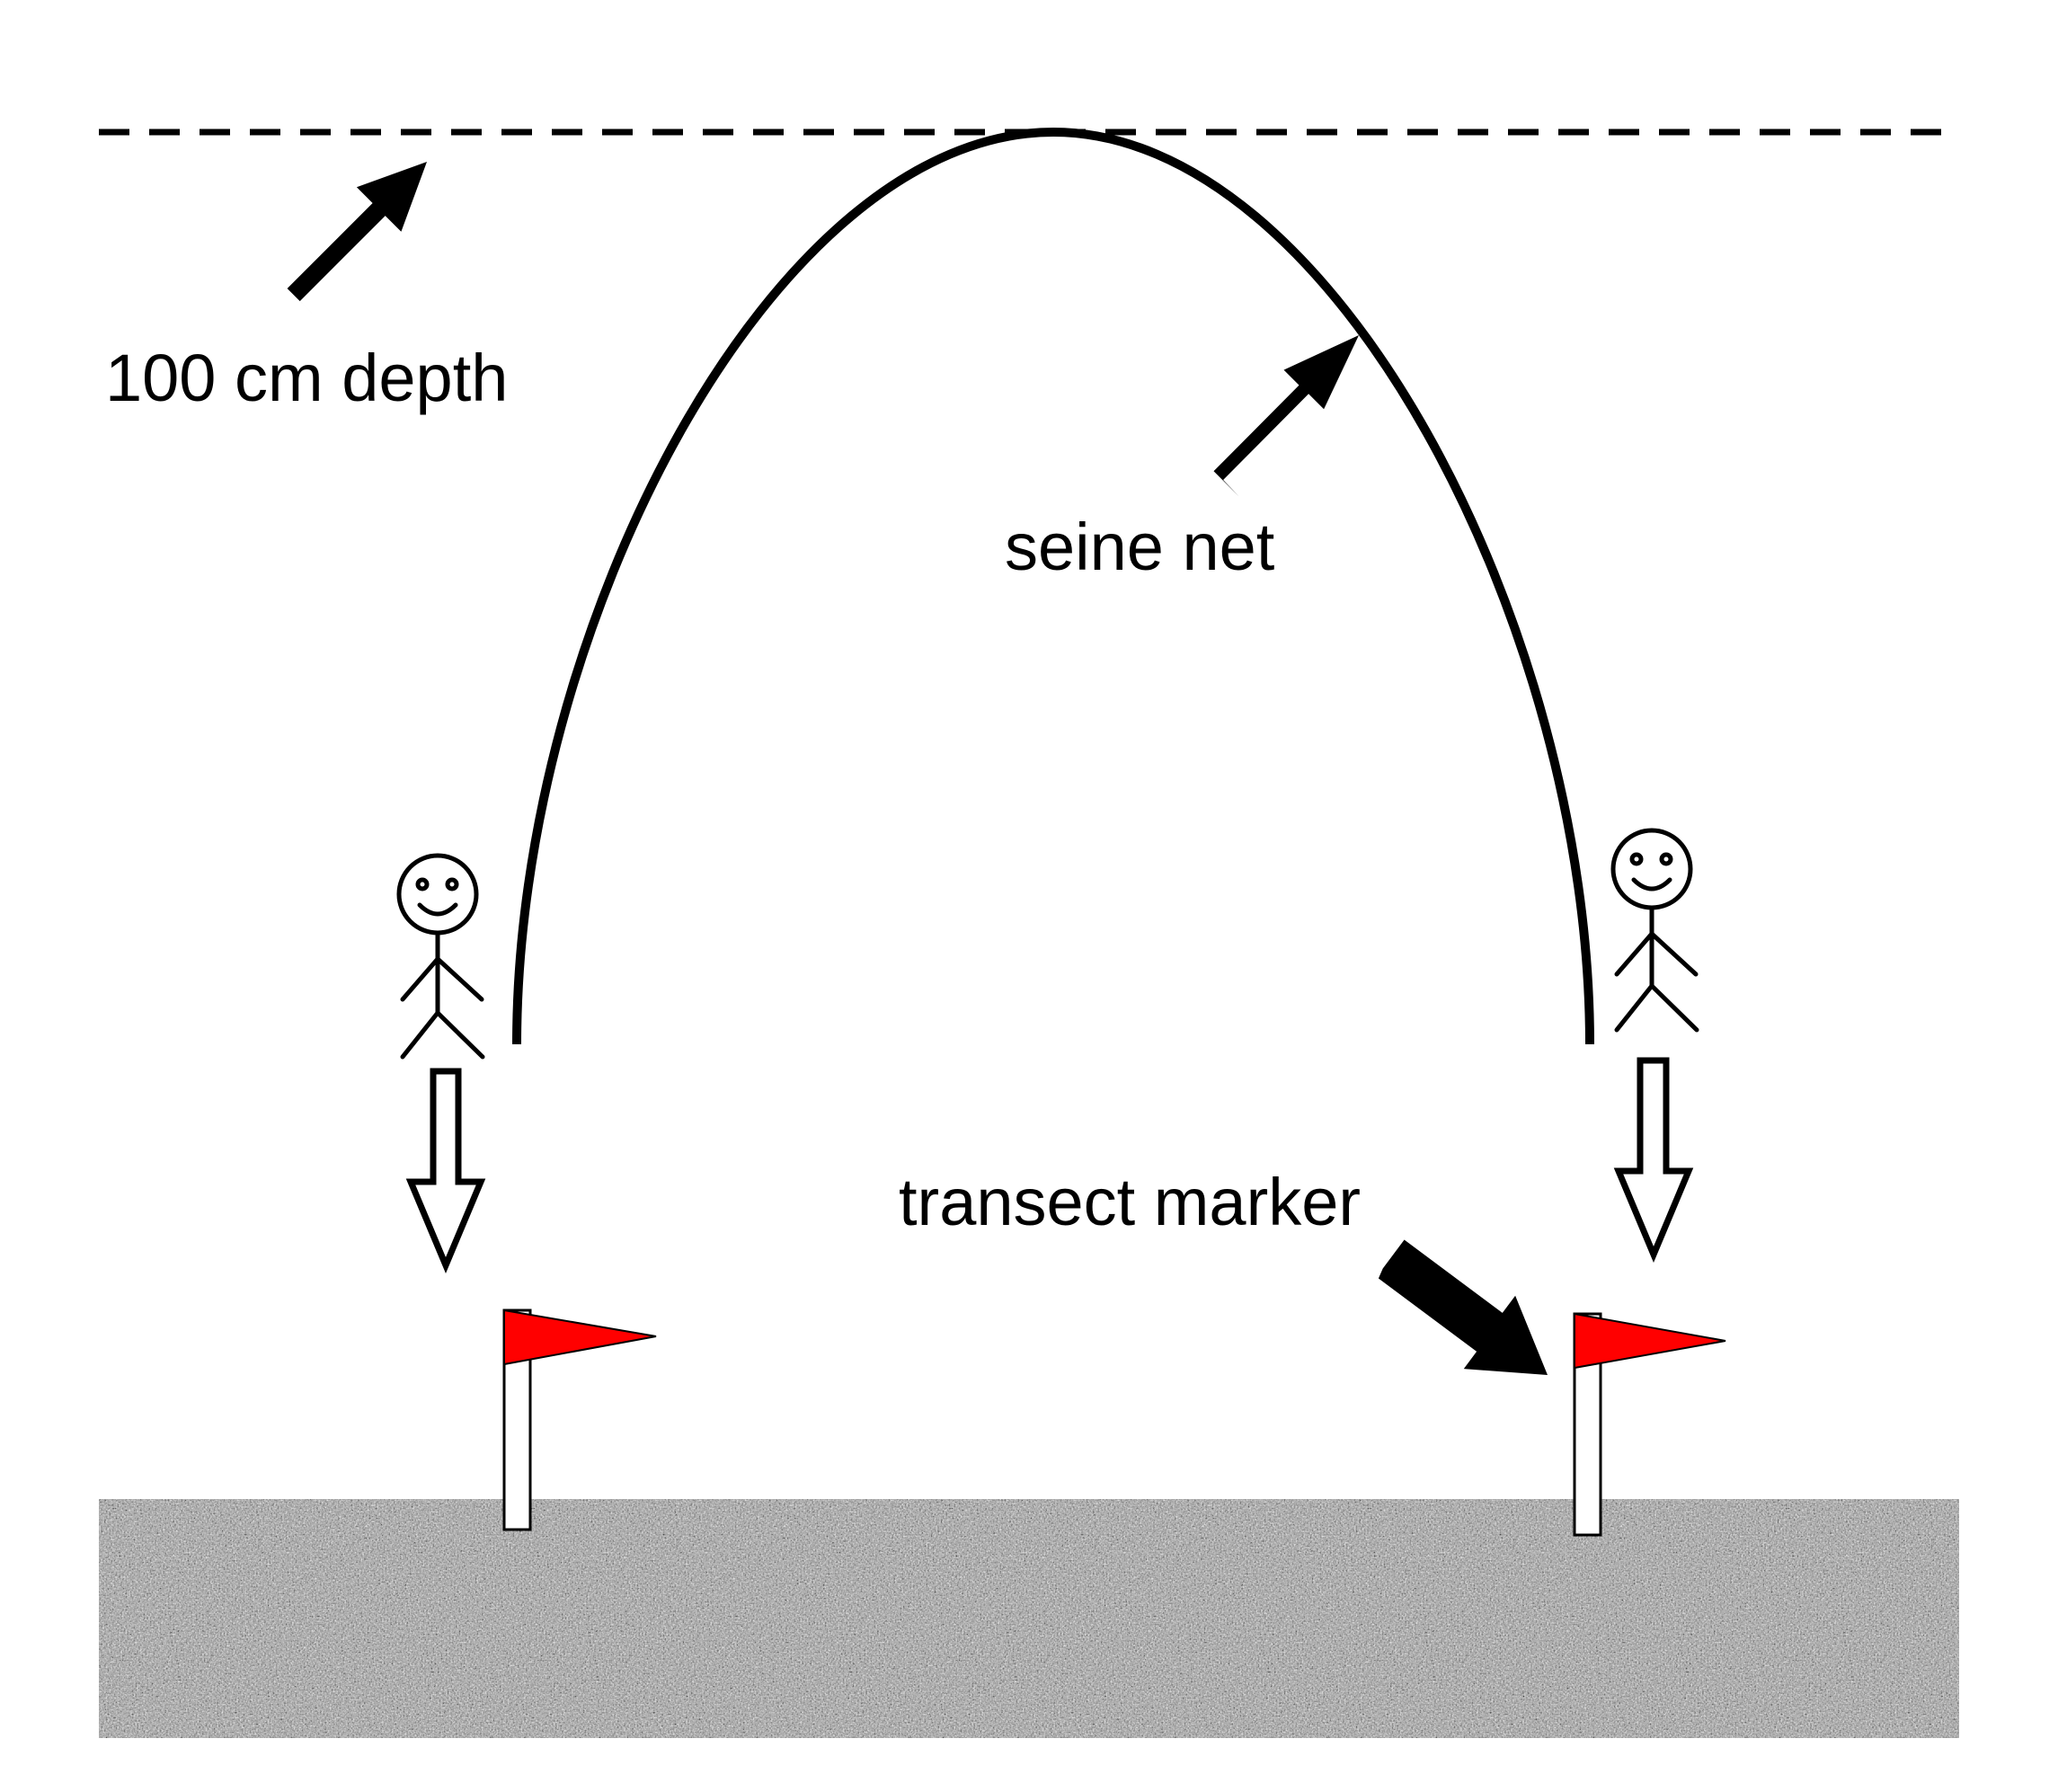 Image resolution: width=2058 pixels, height=1792 pixels. I want to click on left-person-stick-figure-icon, so click(440, 956).